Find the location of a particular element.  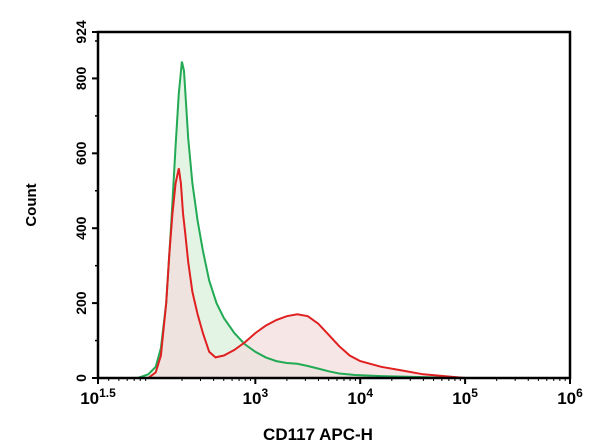

x-tick-label: 10⁶ is located at coordinates (570, 397).